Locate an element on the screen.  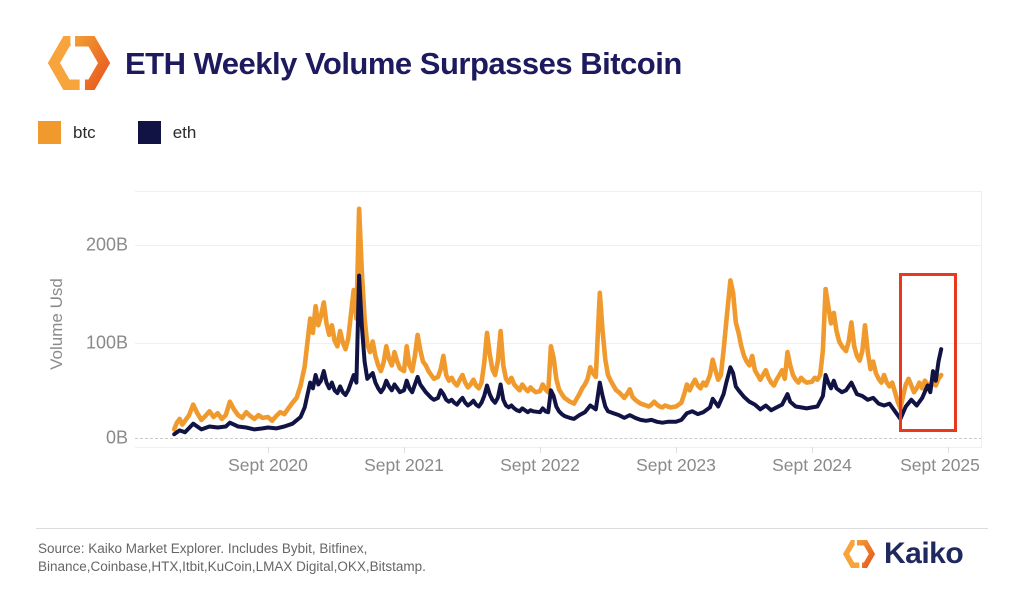
plot-top-border is located at coordinates (558, 191).